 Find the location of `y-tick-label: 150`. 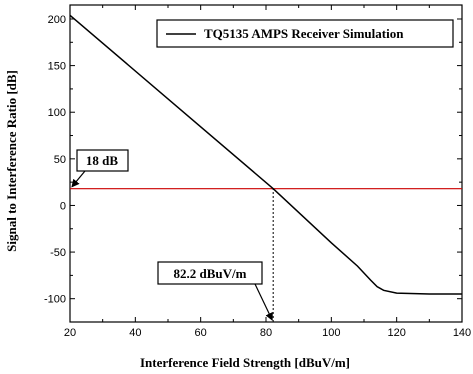

y-tick-label: 150 is located at coordinates (57, 67).